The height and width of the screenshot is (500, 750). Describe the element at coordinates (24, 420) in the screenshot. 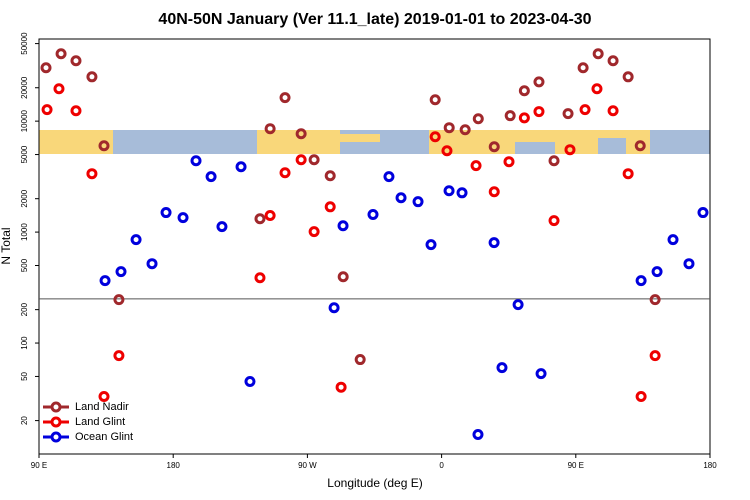

I see `y-tick-label: 20` at that location.